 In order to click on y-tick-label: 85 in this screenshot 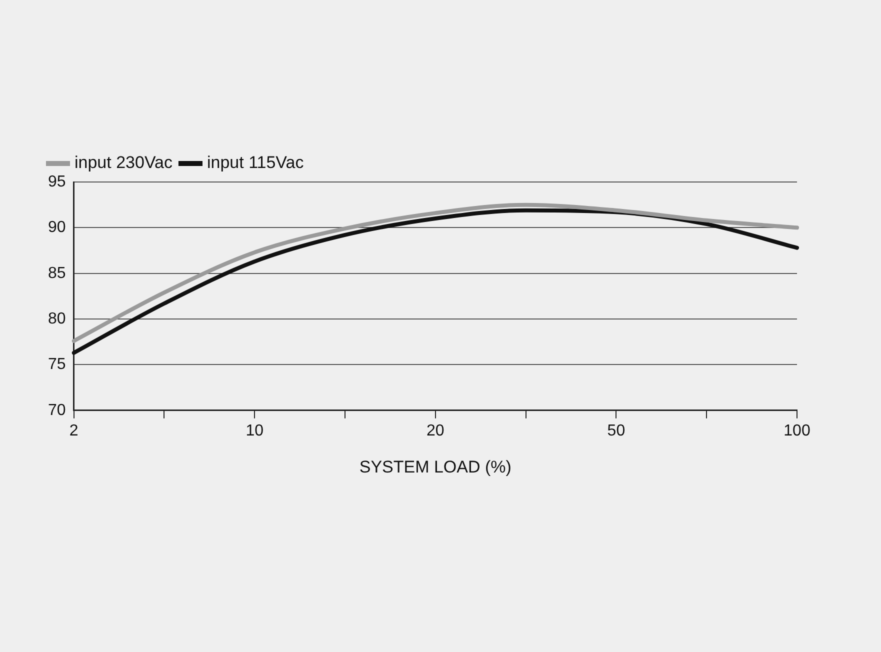, I will do `click(57, 273)`.